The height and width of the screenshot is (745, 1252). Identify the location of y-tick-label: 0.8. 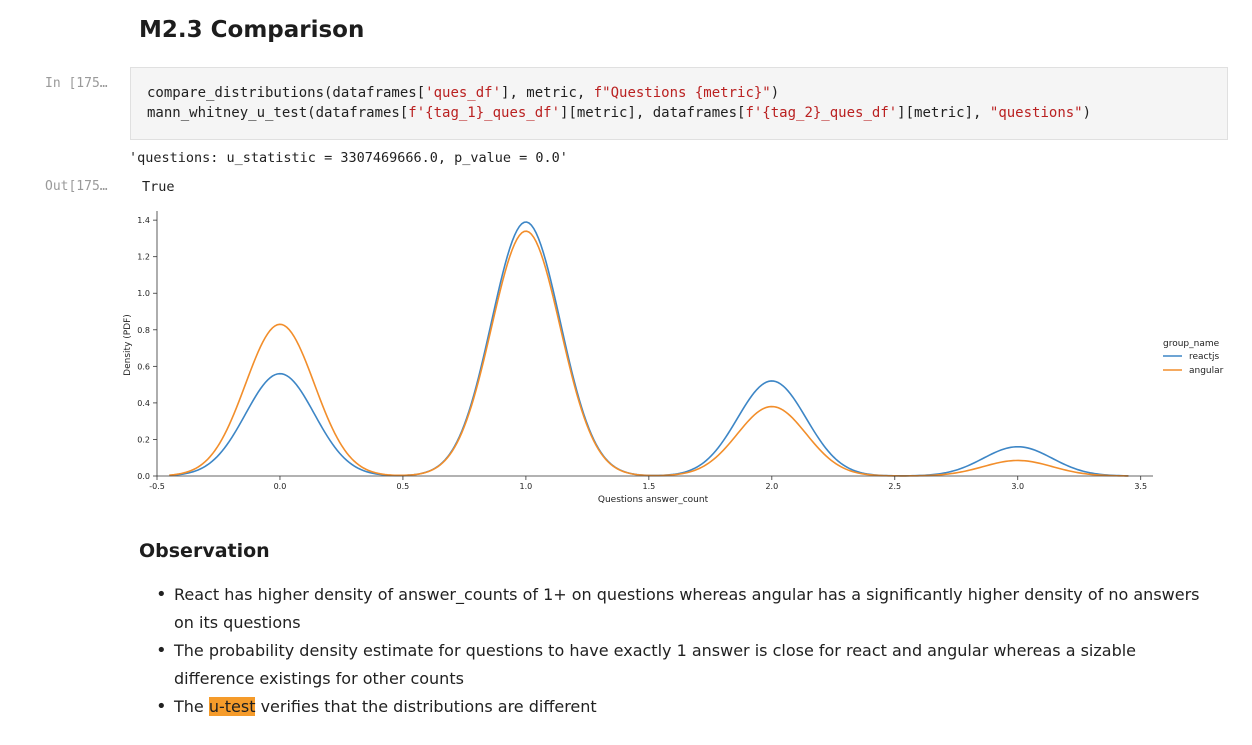
(143, 330).